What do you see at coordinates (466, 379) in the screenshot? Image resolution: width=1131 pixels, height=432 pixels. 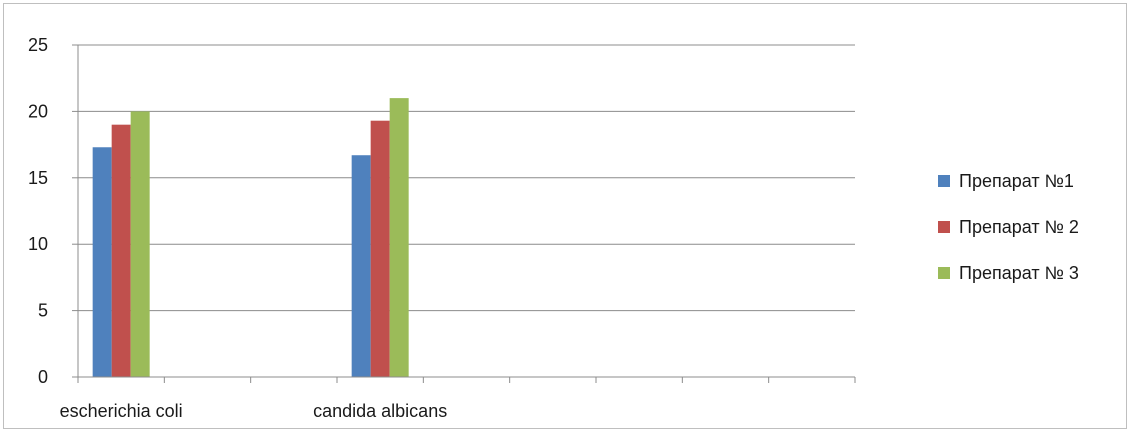 I see `x-axis` at bounding box center [466, 379].